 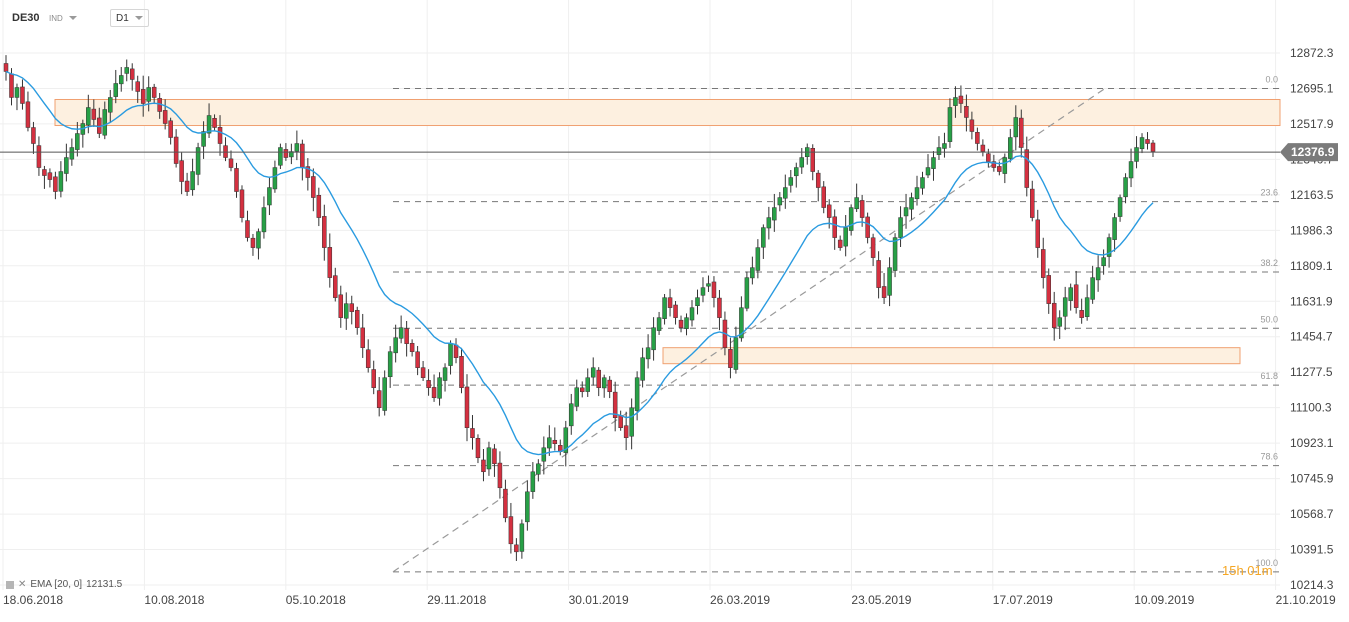 I want to click on symbol-name: DE30, so click(x=26, y=18).